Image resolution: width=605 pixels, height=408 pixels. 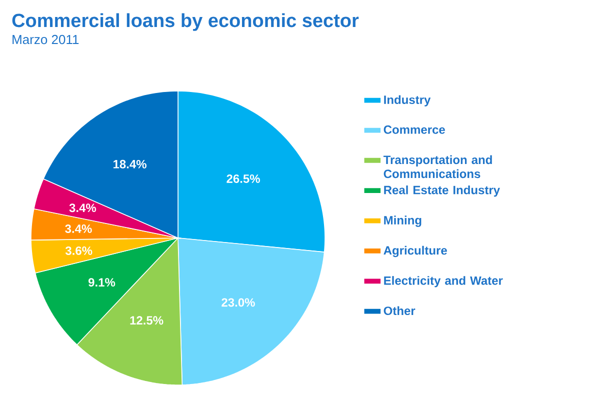 I want to click on chart-title: Commercial loans by economic sector, so click(x=185, y=22).